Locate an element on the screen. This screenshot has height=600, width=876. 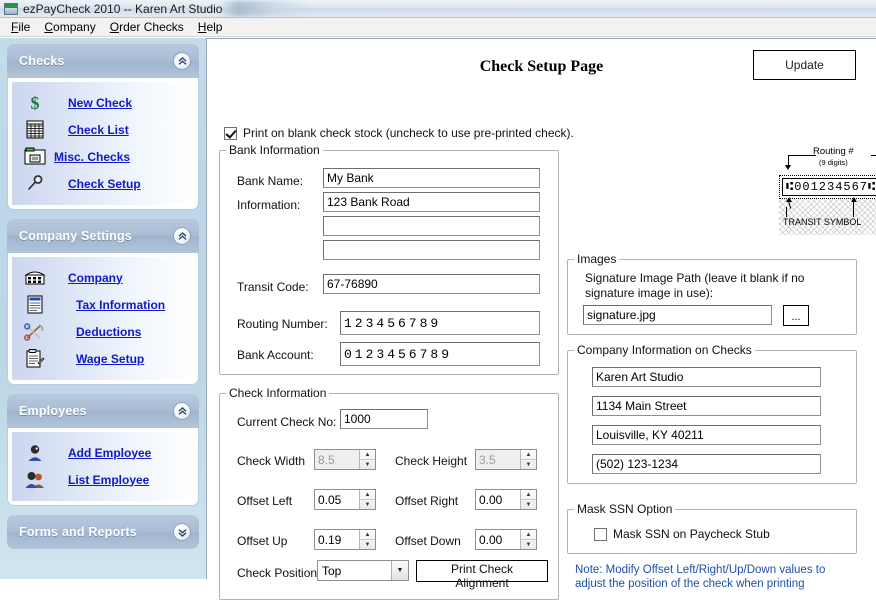
sidebar-item-label-add-employee: Add Employee is located at coordinates (110, 452).